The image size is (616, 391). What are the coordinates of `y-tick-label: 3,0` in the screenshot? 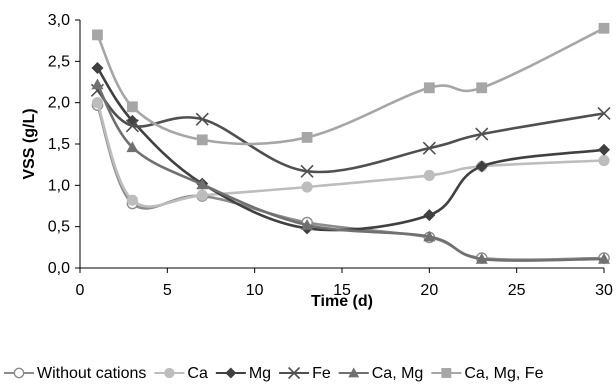 It's located at (59, 20).